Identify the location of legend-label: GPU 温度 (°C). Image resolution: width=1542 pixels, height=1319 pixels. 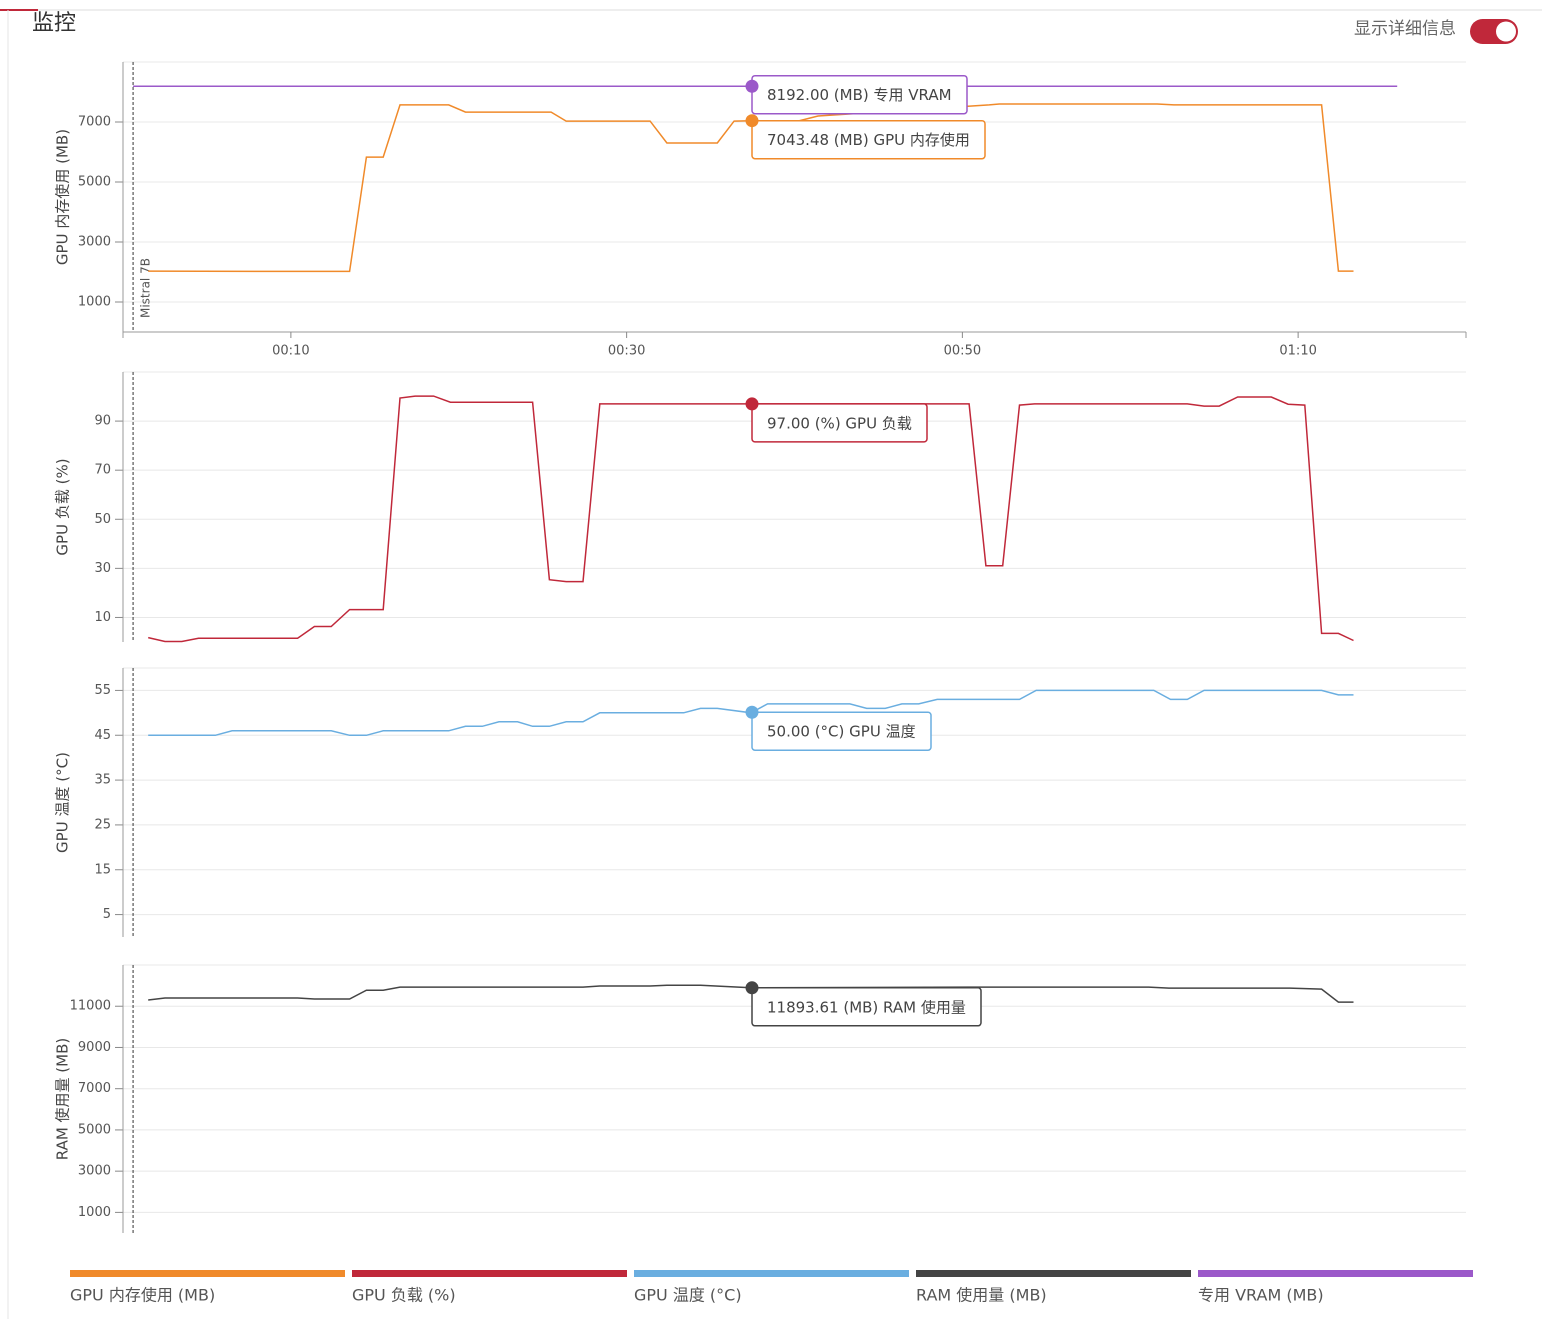
(688, 1295).